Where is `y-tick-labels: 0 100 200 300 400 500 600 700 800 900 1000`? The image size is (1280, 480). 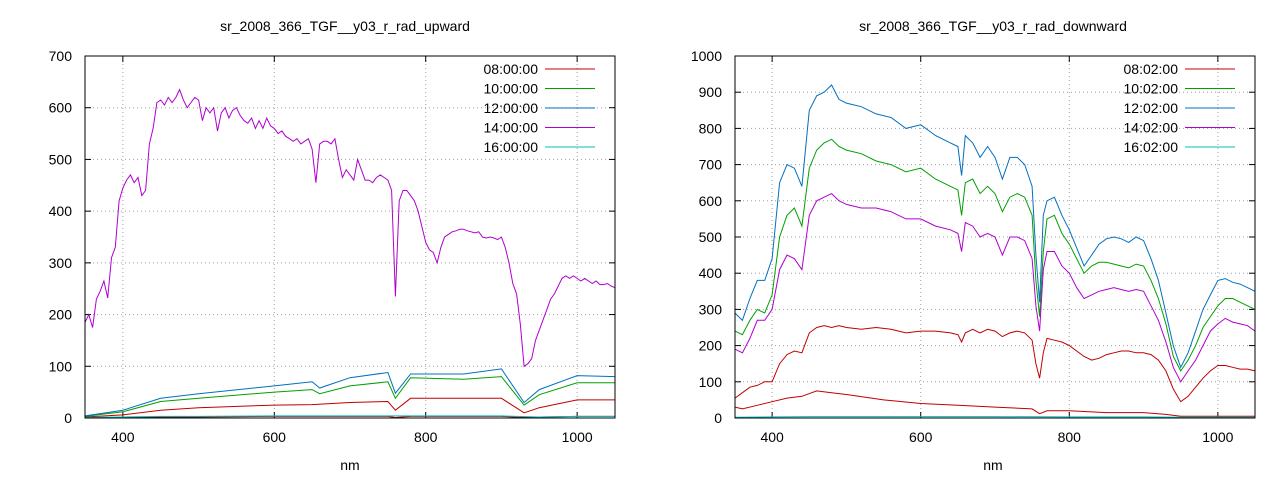
y-tick-labels: 0 100 200 300 400 500 600 700 800 900 1000 is located at coordinates (706, 237).